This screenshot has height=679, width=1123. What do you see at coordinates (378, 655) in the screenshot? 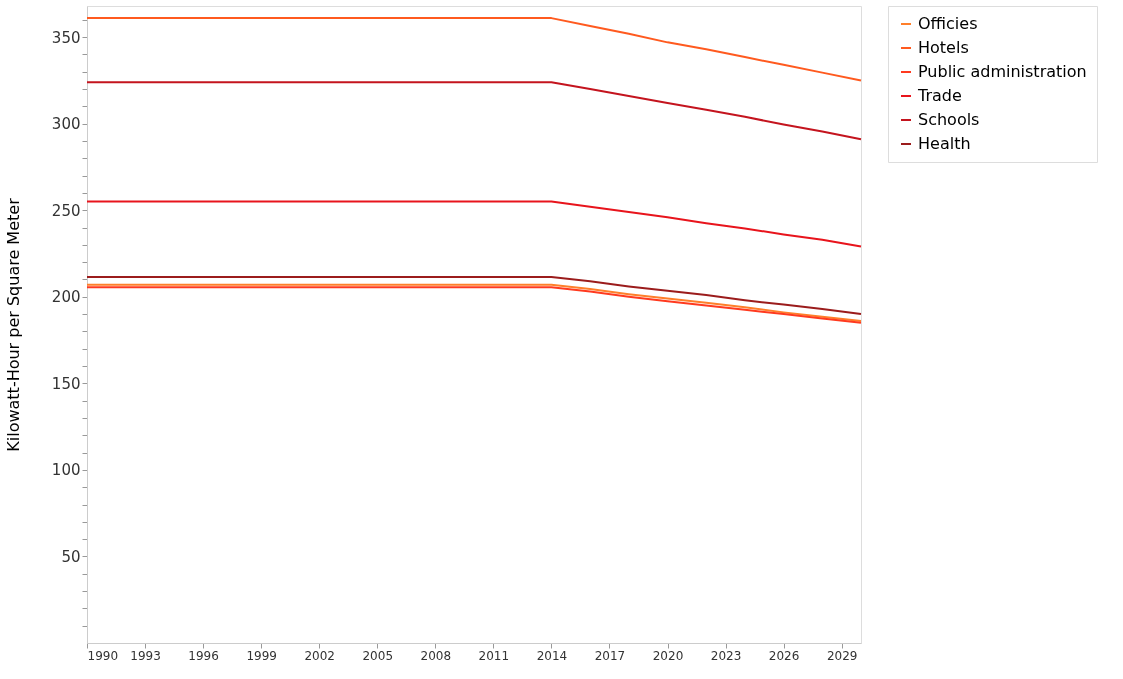
I see `x-tick-label: 2005` at bounding box center [378, 655].